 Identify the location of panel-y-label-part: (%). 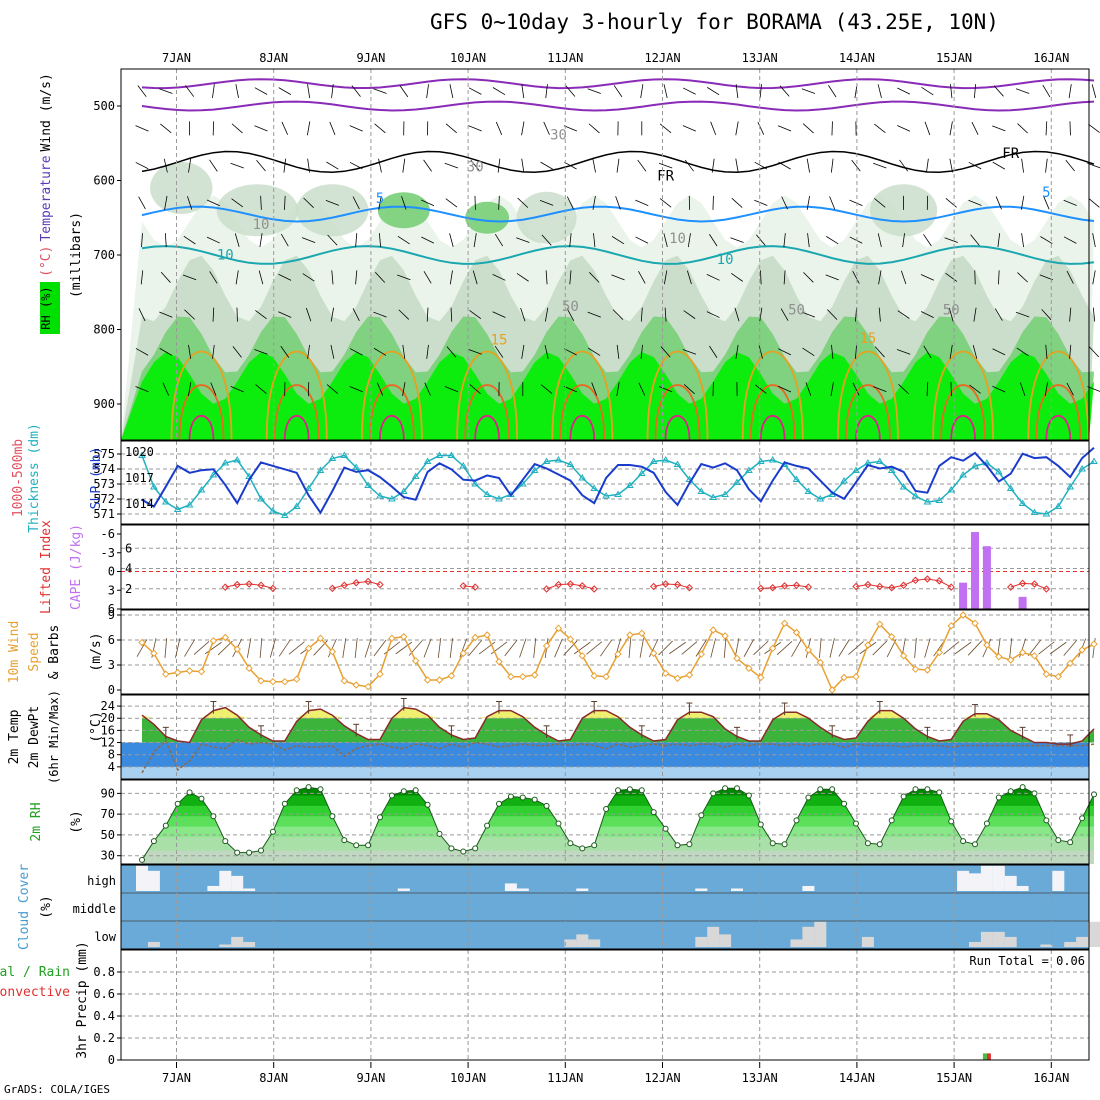
(46, 906).